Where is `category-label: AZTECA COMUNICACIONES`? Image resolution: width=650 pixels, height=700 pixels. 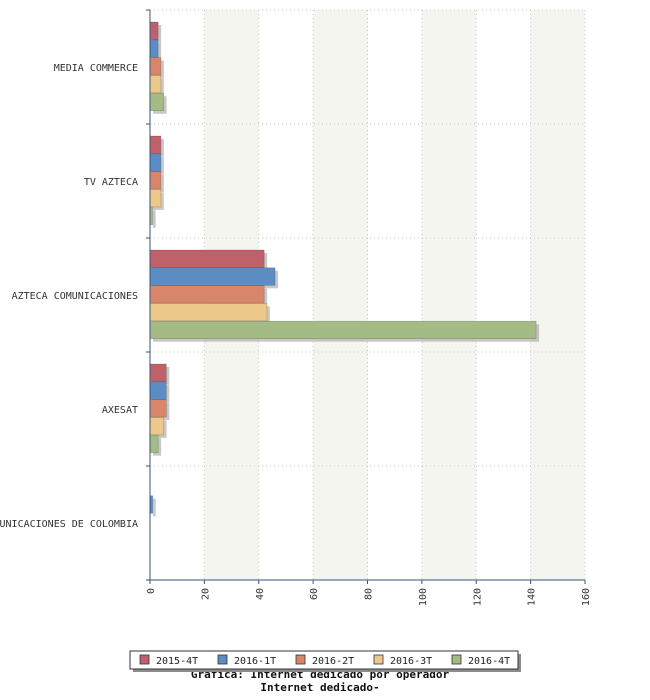
category-label: AZTECA COMUNICACIONES is located at coordinates (75, 296).